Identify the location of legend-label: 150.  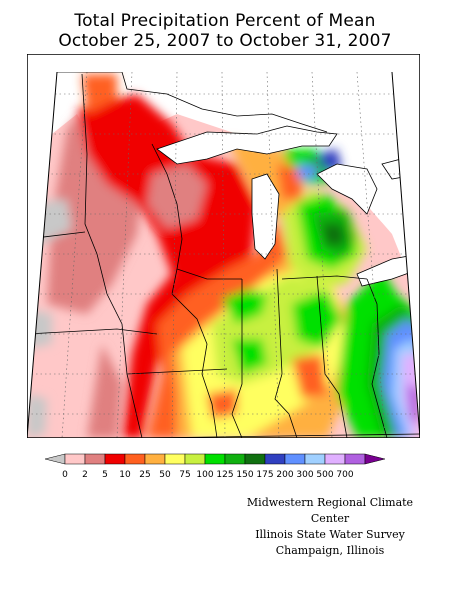
(244, 475).